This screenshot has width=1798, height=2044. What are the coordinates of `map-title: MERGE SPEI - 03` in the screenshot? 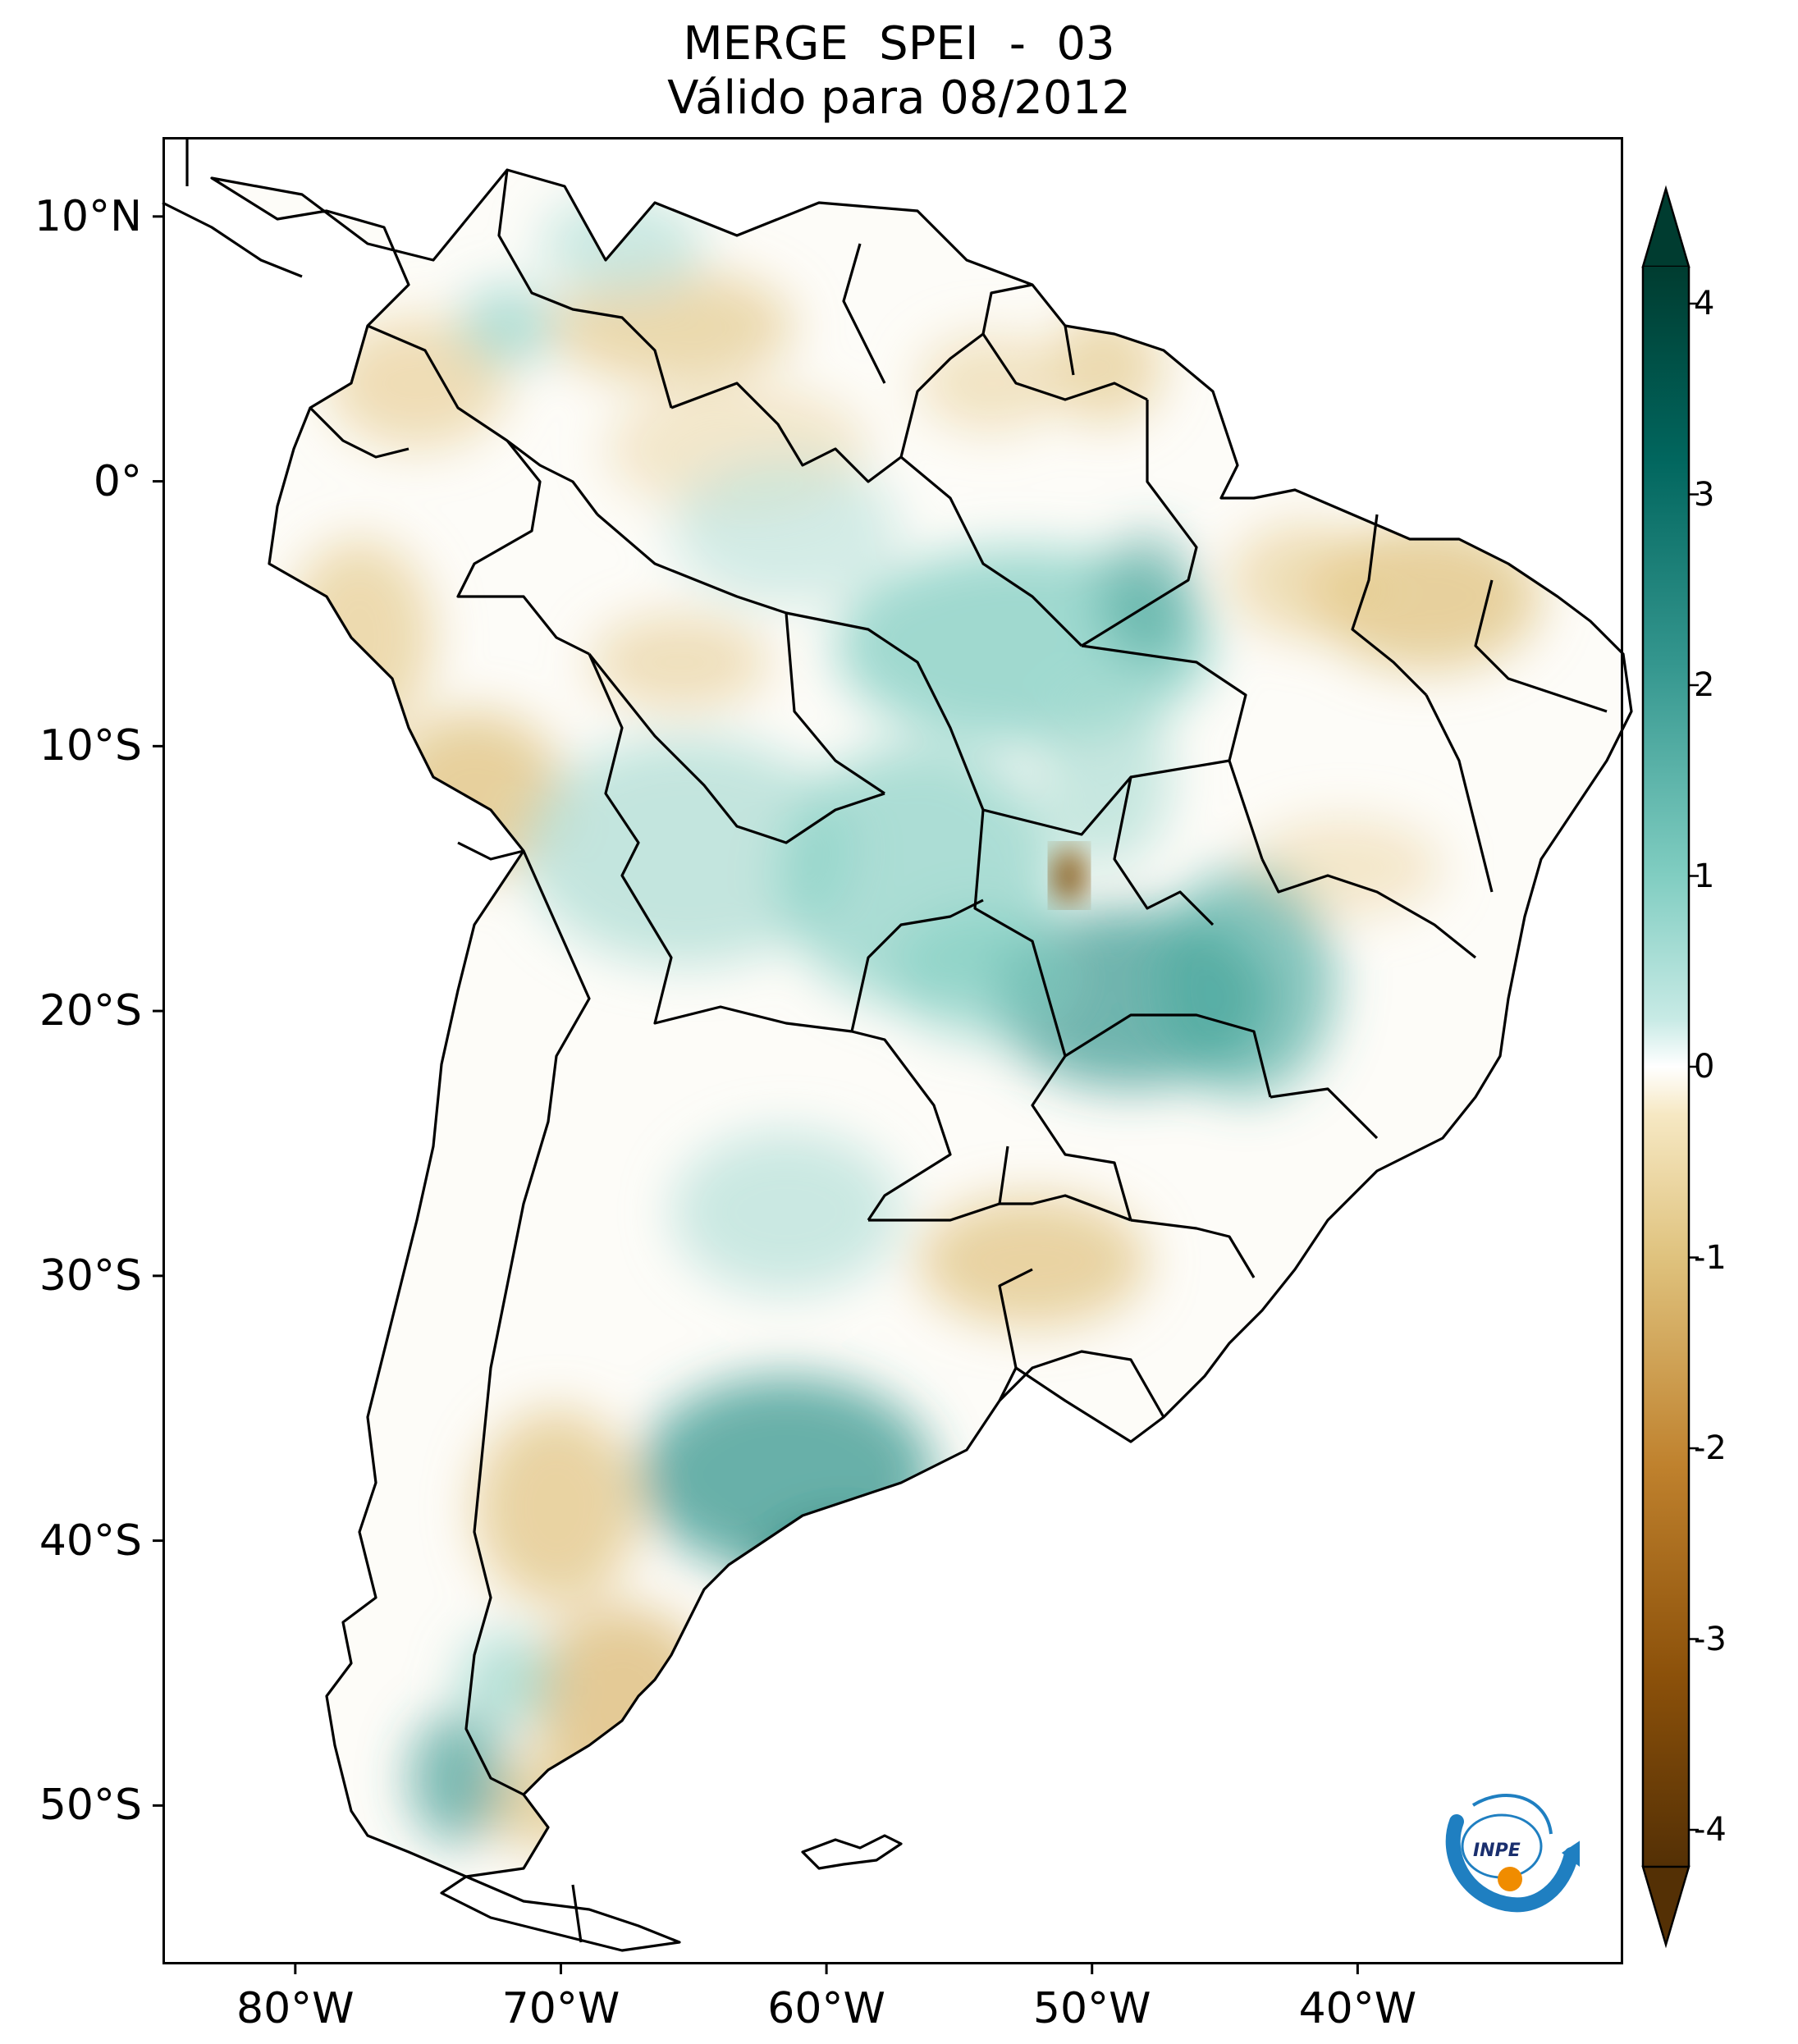 It's located at (899, 44).